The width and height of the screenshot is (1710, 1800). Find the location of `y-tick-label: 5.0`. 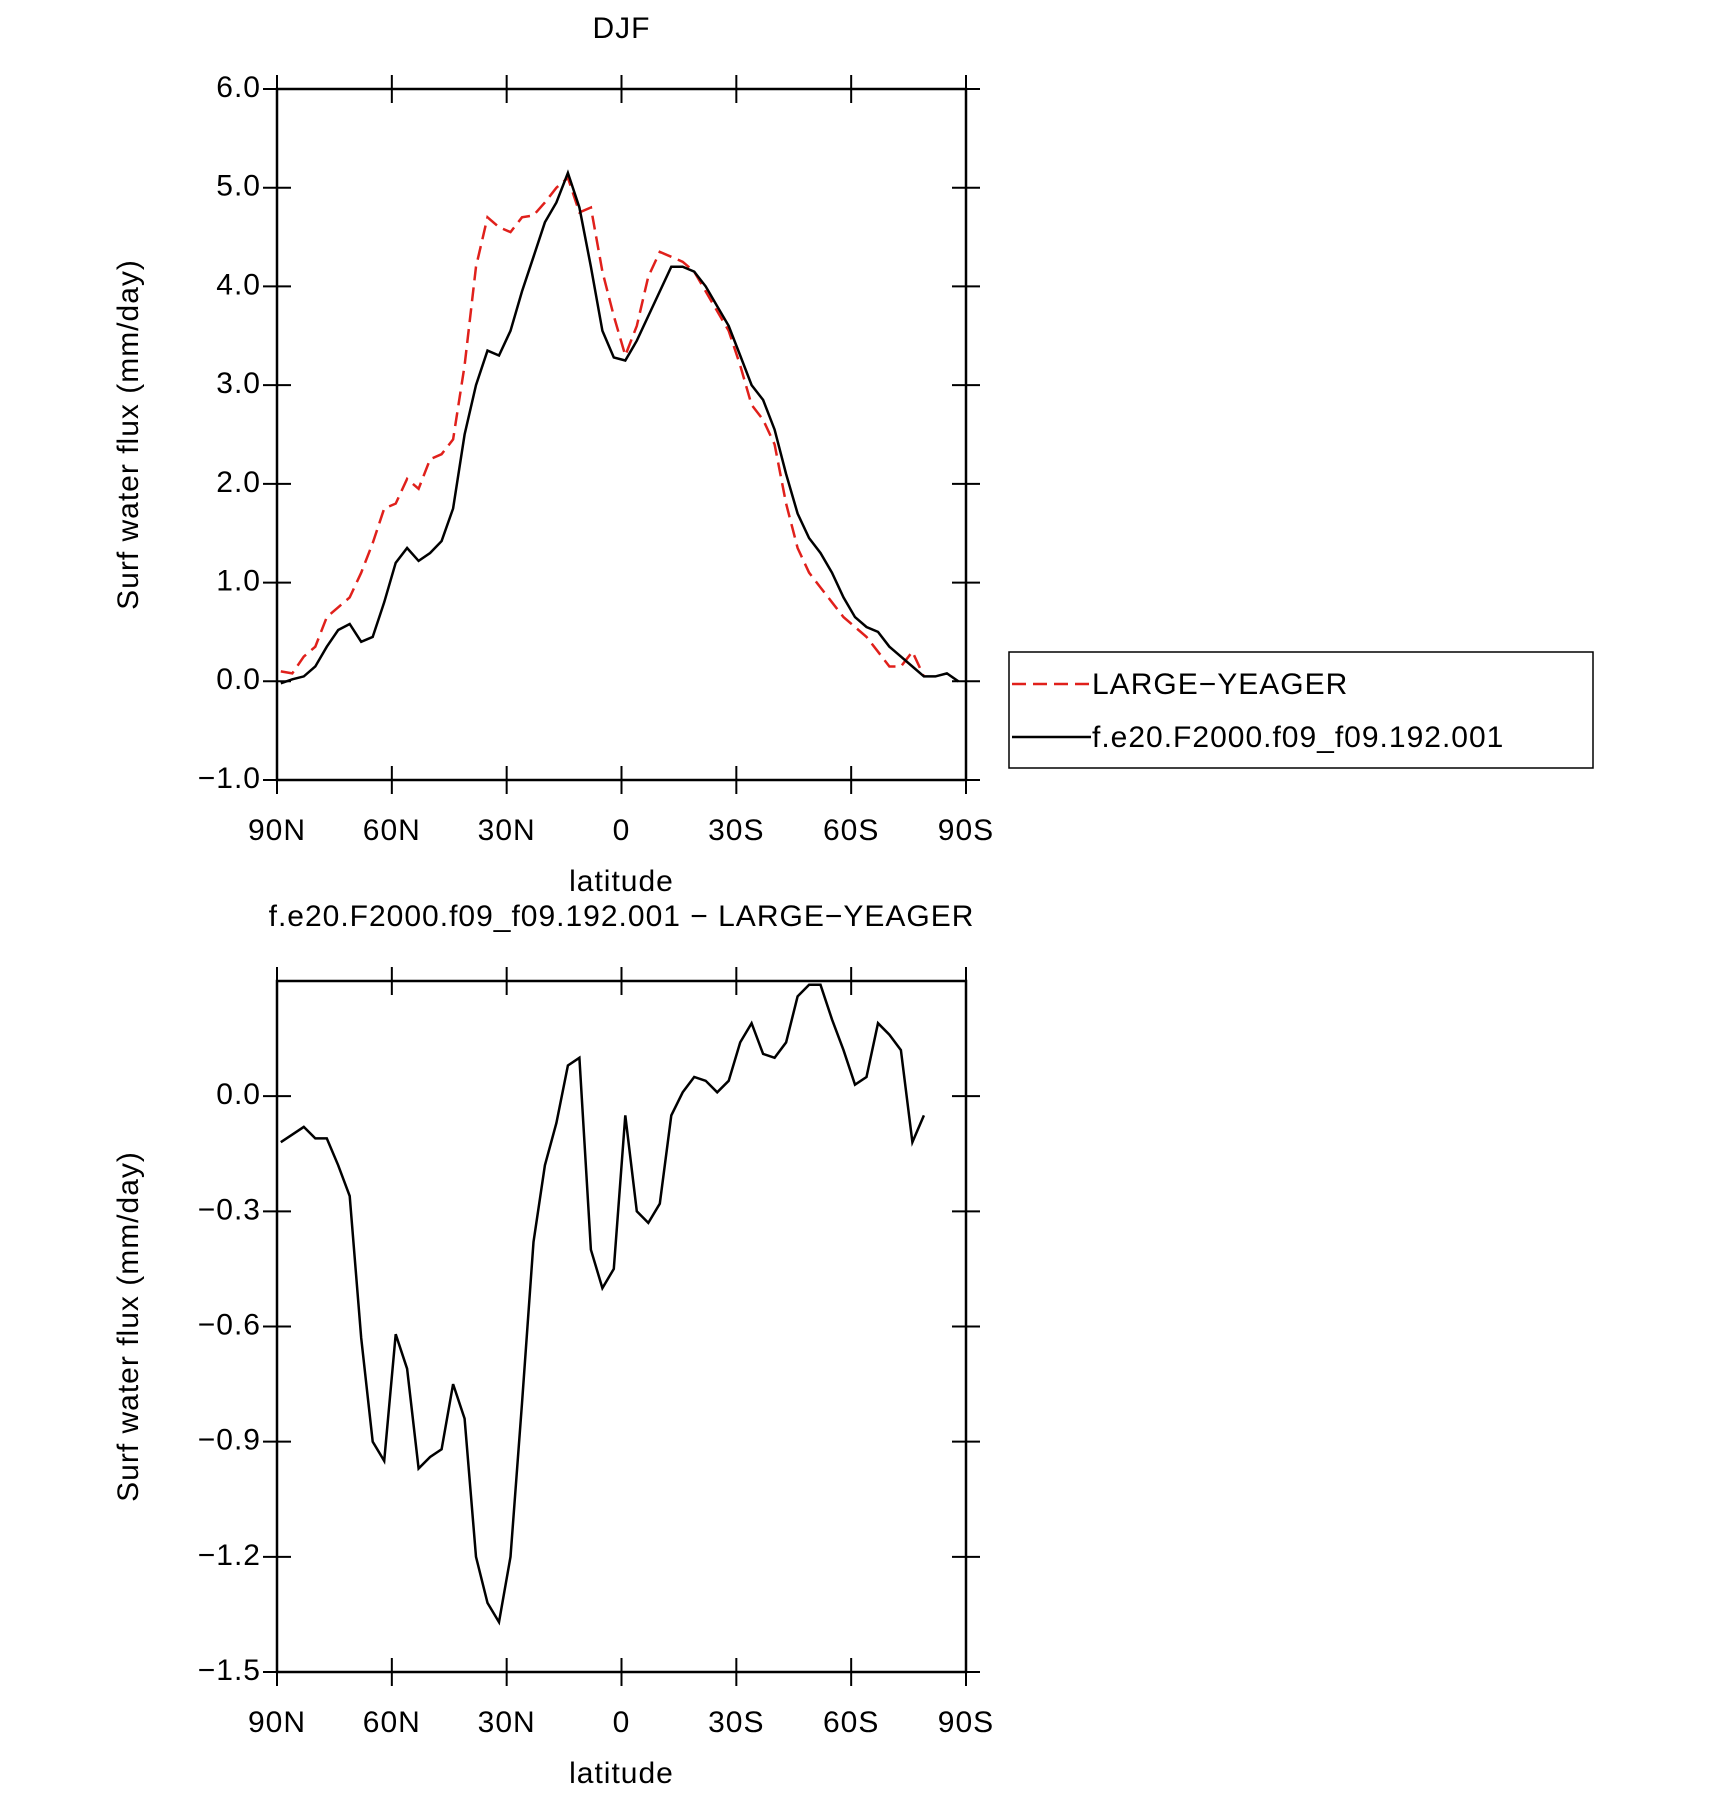

y-tick-label: 5.0 is located at coordinates (238, 186).